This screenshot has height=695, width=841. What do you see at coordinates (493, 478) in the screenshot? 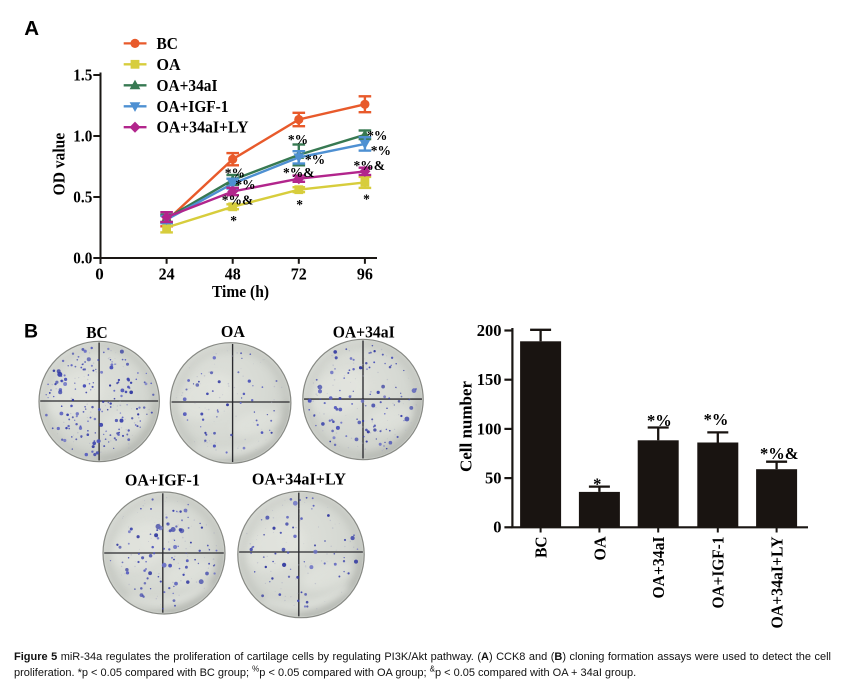
I see `svg-text: 50` at bounding box center [493, 478].